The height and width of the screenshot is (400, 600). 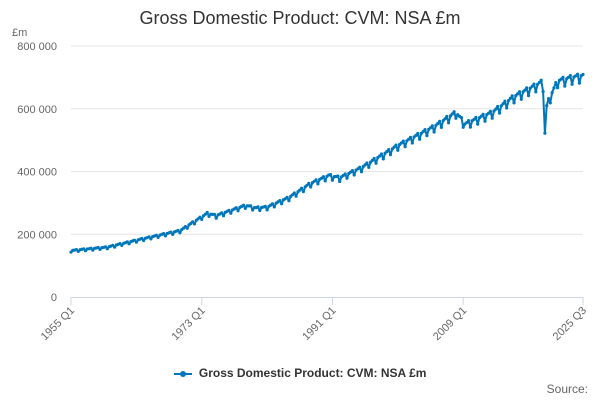 I want to click on legend-label: Gross Domestic Product: CVM: NSA £m, so click(x=312, y=373).